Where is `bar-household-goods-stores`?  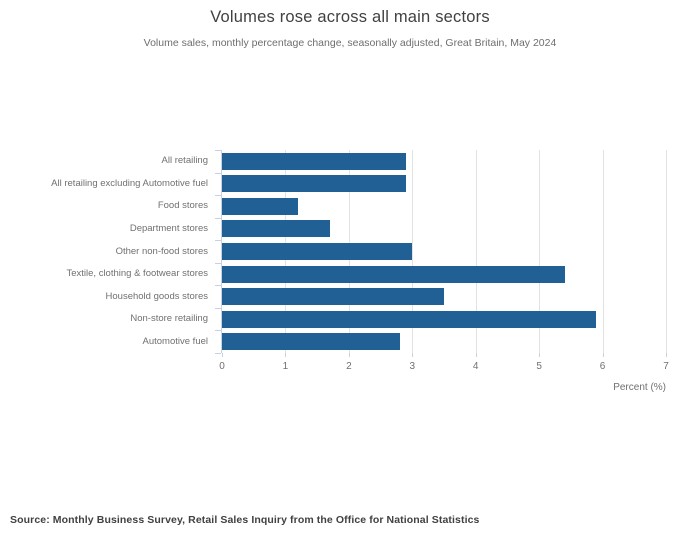
bar-household-goods-stores is located at coordinates (333, 297).